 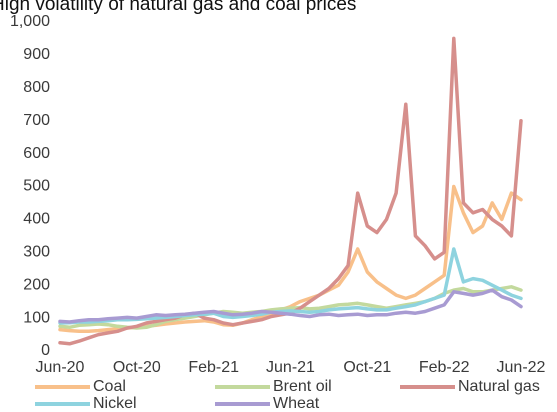 I want to click on y-tick-label: 100, so click(x=36, y=317).